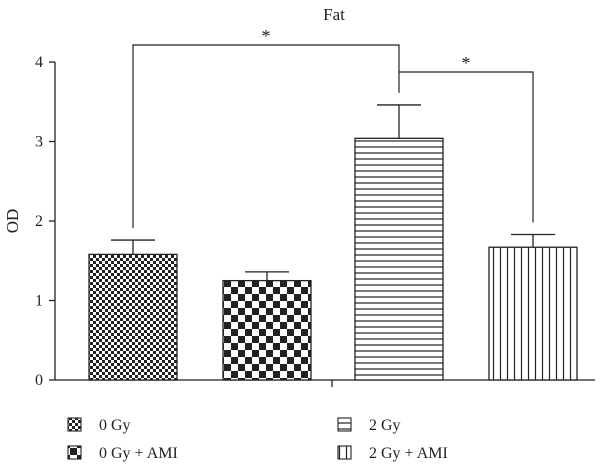 This screenshot has width=600, height=470. I want to click on y-tick-label: 3, so click(39, 142).